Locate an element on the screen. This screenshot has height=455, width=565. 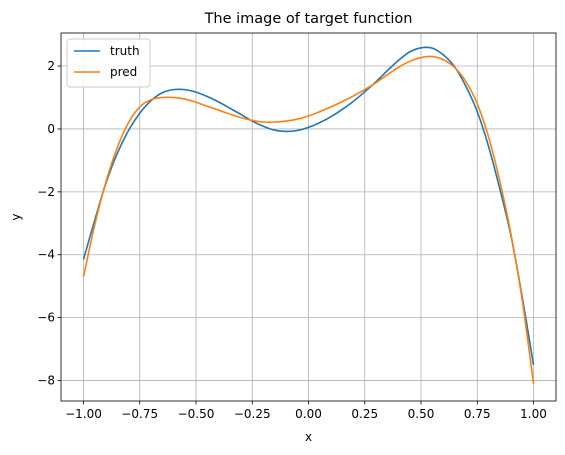
x-tick-label: 0.50 is located at coordinates (421, 414).